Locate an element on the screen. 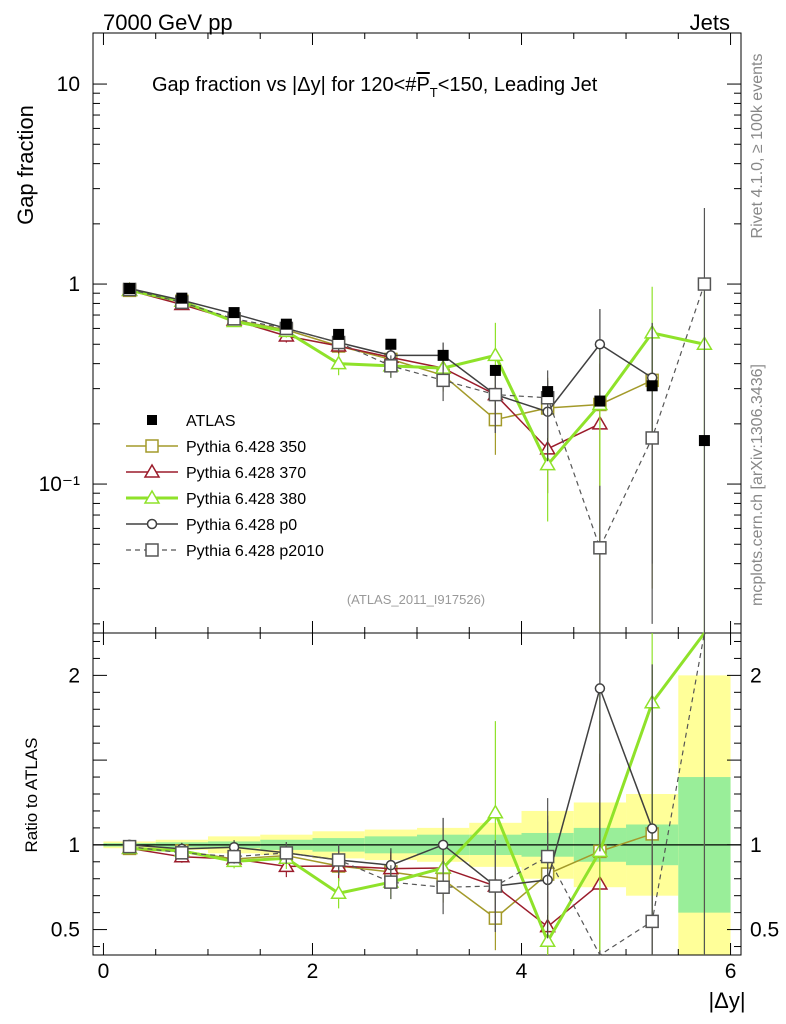 The width and height of the screenshot is (786, 1024). x-tick-label: 0 is located at coordinates (104, 971).